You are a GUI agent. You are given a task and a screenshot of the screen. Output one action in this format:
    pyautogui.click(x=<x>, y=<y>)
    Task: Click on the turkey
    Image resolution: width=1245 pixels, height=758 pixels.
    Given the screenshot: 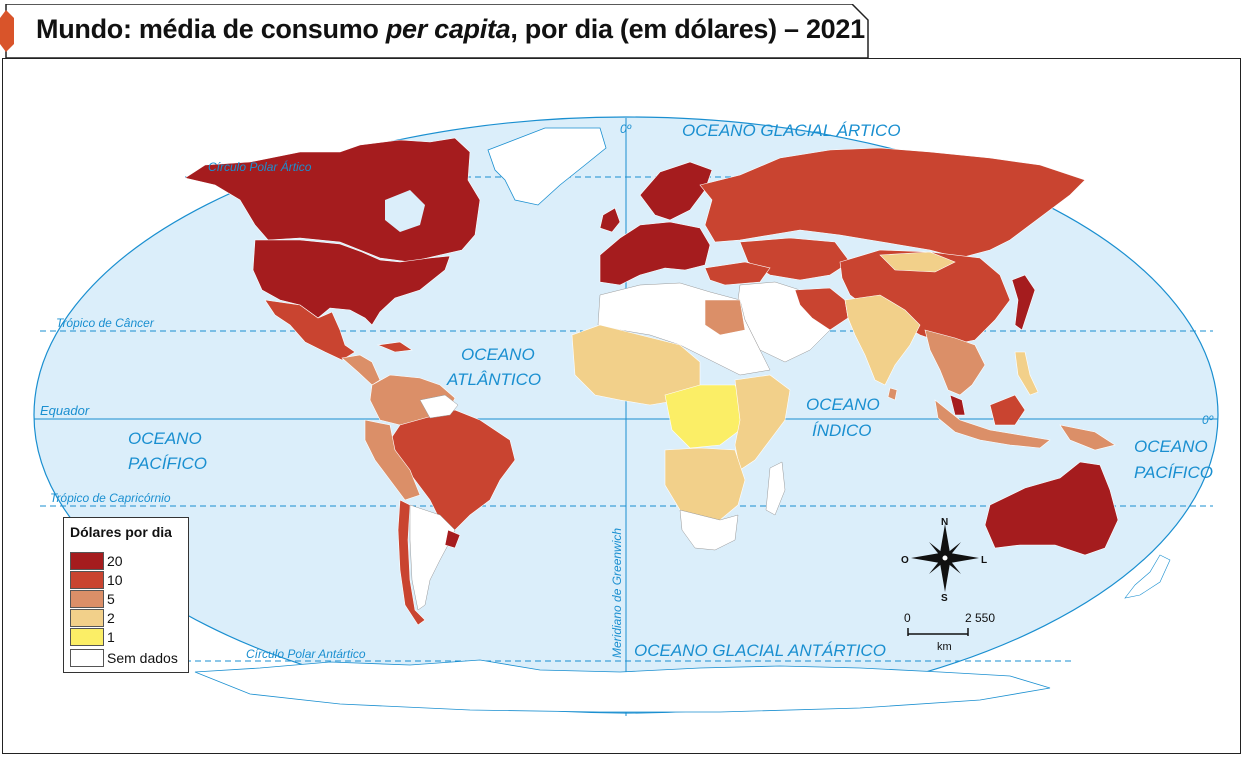 What is the action you would take?
    pyautogui.click(x=737, y=273)
    